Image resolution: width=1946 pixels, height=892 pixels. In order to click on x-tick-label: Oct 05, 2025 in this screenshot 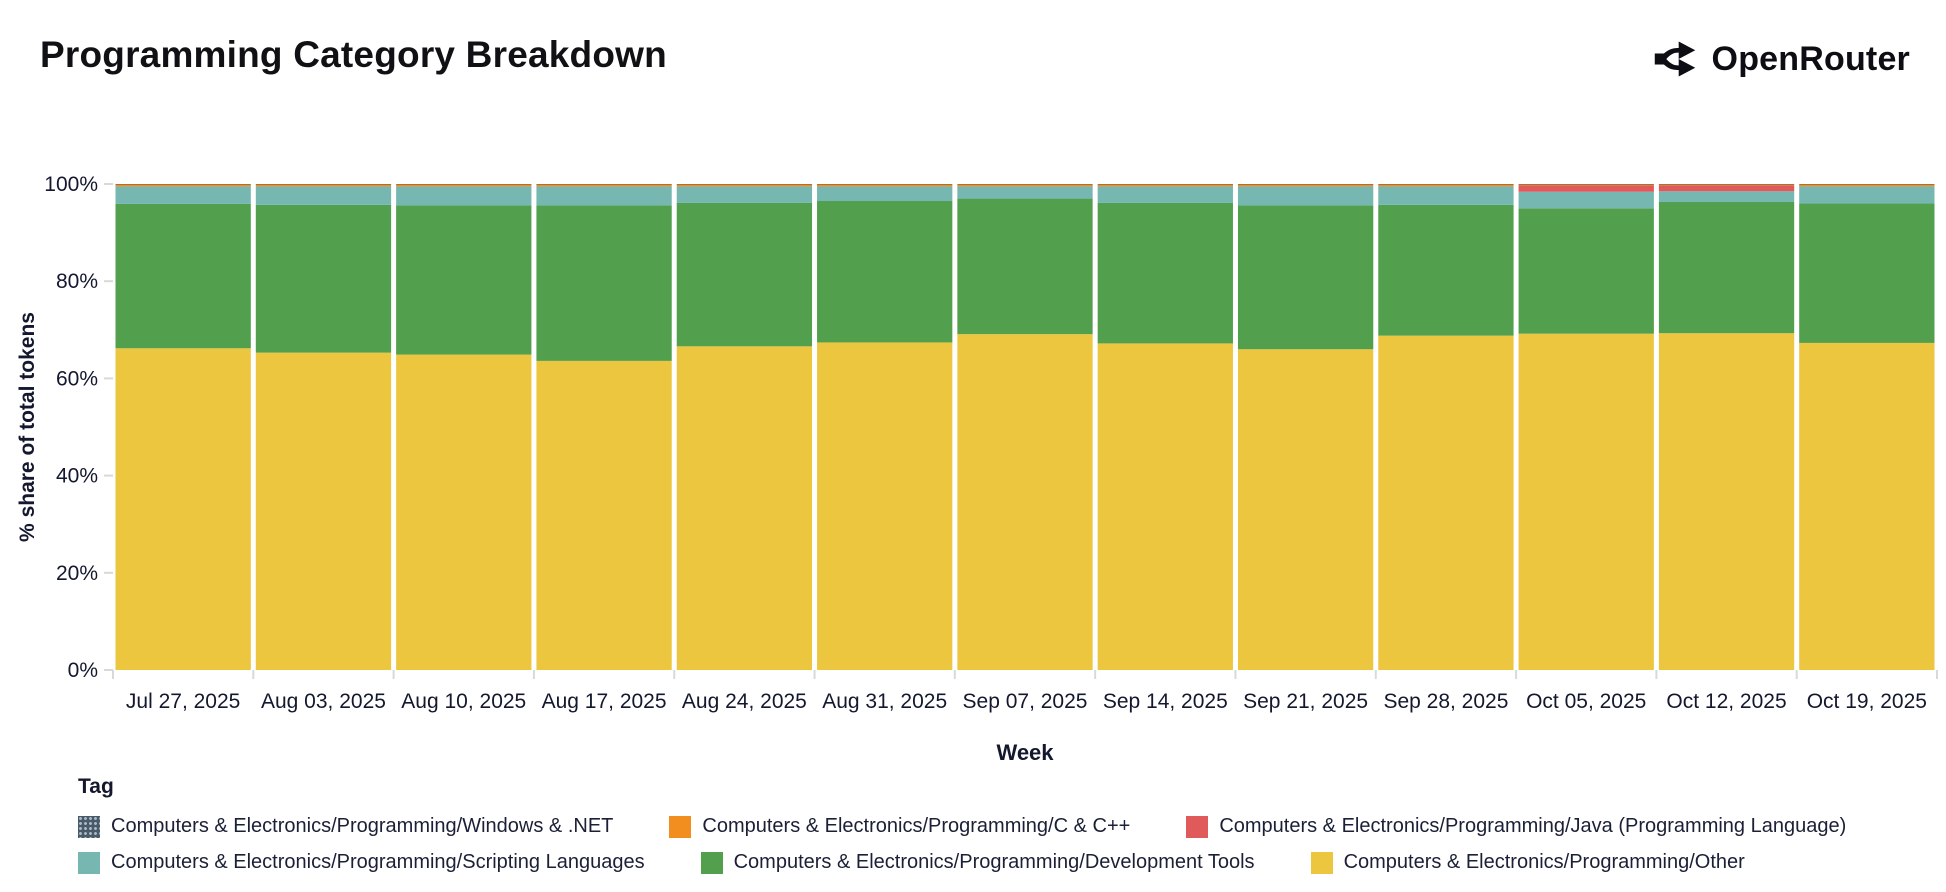, I will do `click(1586, 701)`.